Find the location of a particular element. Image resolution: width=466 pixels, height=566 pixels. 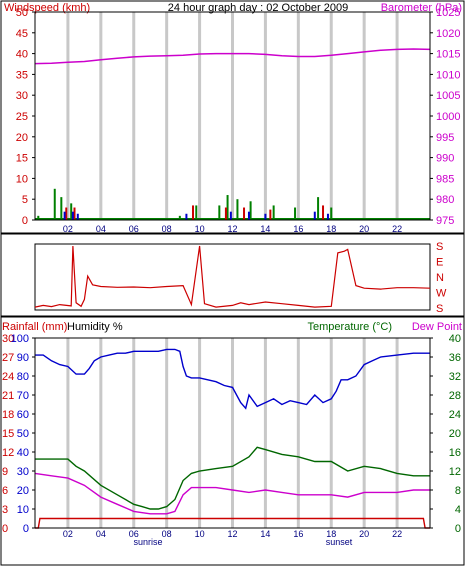

temperature-tick-label: 28 is located at coordinates (455, 396).